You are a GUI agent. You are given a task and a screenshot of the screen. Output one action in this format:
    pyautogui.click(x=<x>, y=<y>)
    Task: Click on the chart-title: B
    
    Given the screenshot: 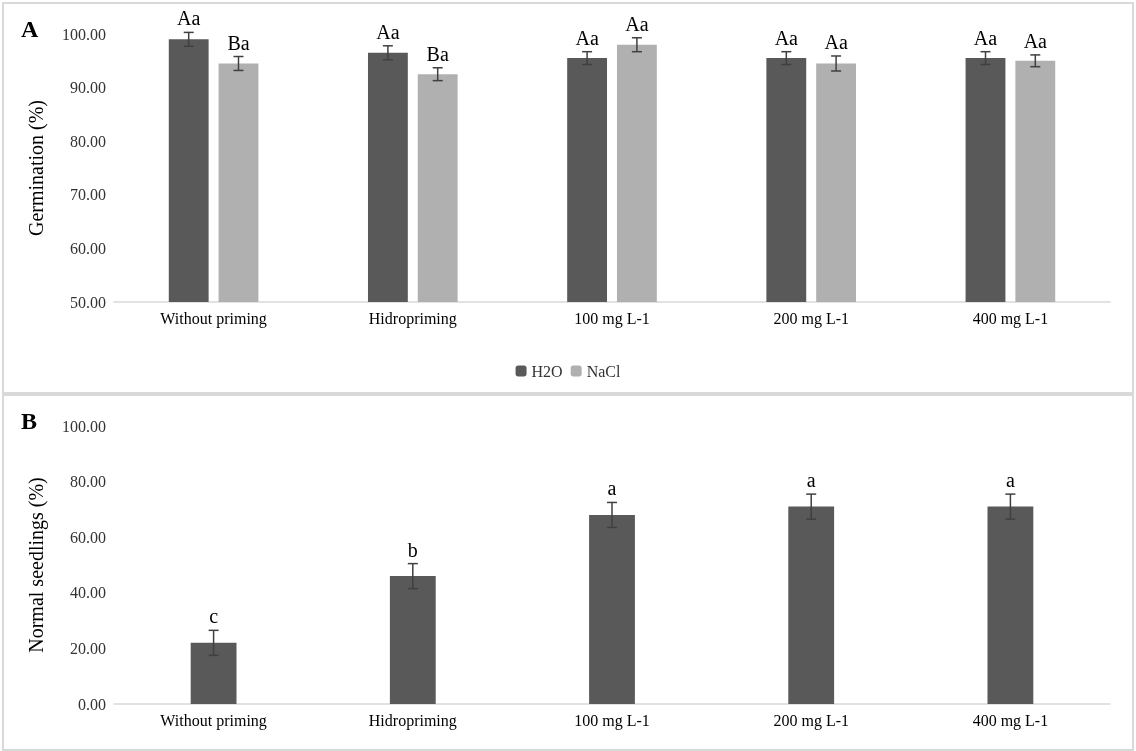 What is the action you would take?
    pyautogui.click(x=29, y=421)
    